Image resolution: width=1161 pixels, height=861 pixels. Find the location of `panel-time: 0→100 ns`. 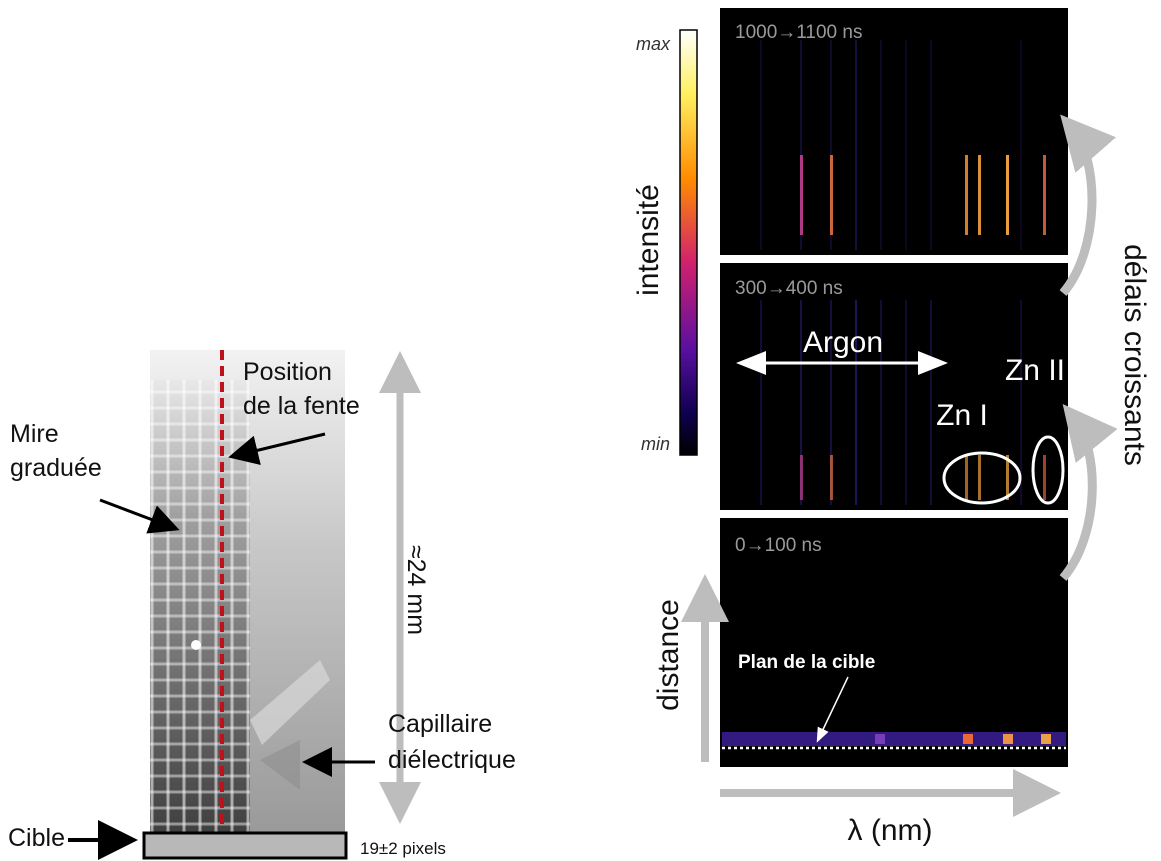

panel-time: 0→100 ns is located at coordinates (778, 545).